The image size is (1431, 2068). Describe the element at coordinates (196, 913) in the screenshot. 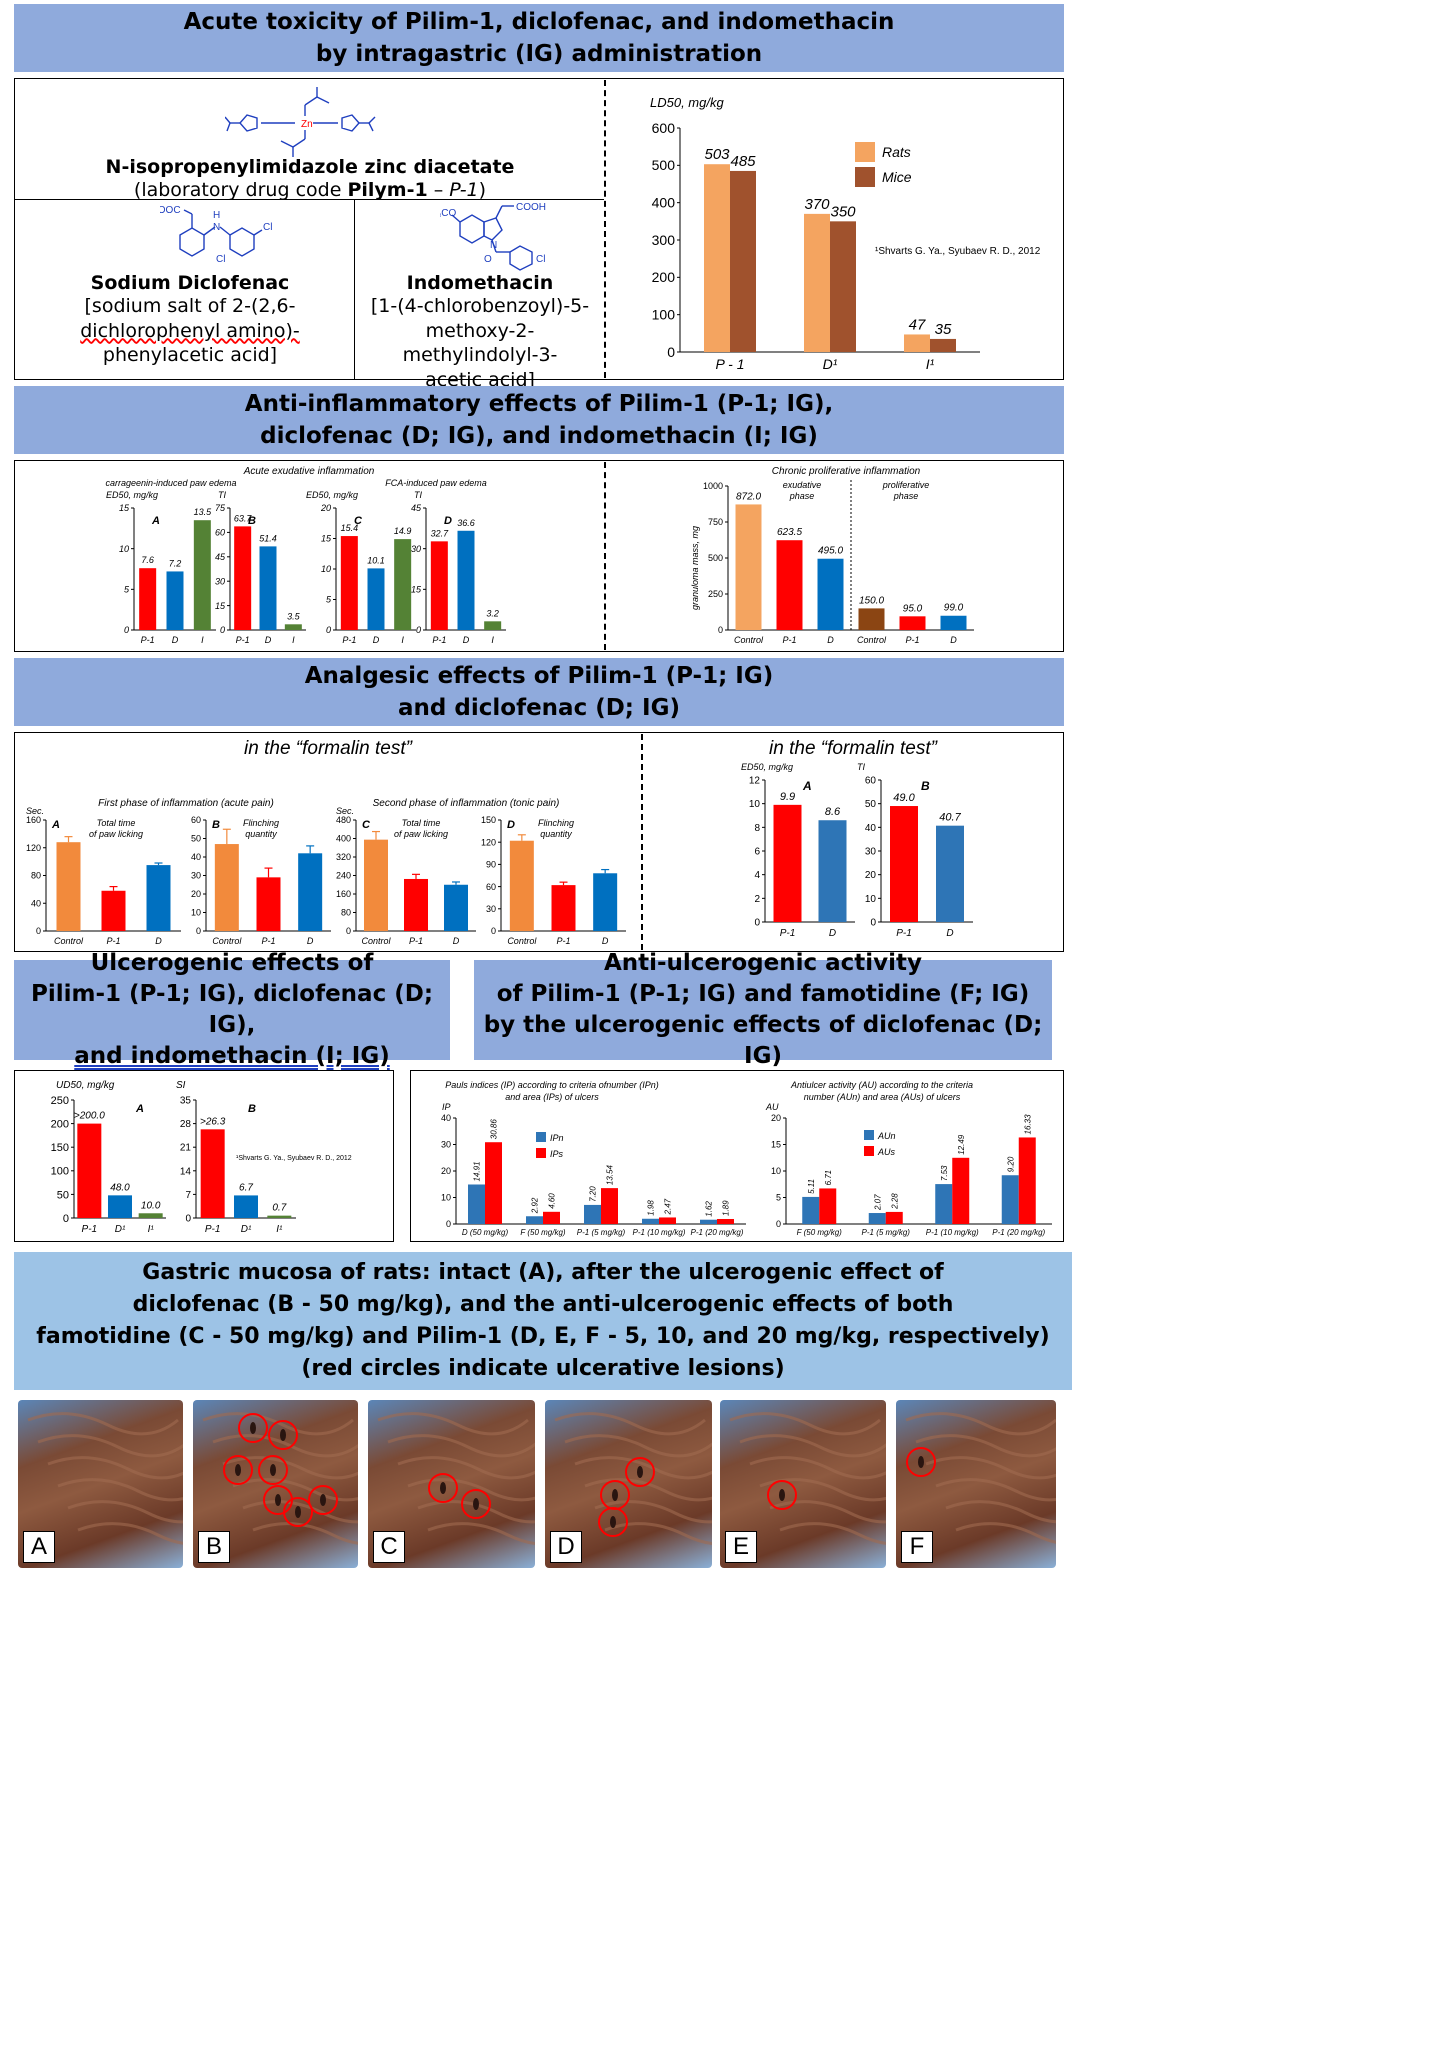

I see `y-tick-label: 10` at that location.